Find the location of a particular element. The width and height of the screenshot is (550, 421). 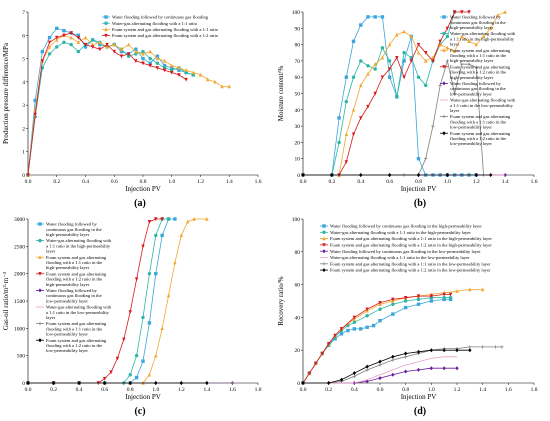

x-tick-label: 1.2 is located at coordinates (476, 182).